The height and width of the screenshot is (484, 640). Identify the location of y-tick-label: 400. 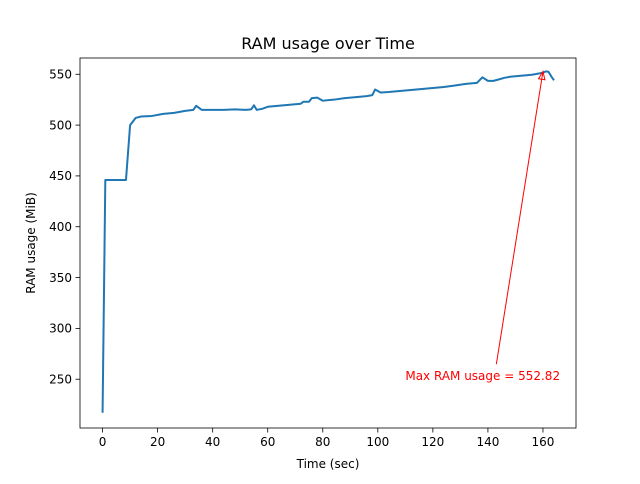
(60, 227).